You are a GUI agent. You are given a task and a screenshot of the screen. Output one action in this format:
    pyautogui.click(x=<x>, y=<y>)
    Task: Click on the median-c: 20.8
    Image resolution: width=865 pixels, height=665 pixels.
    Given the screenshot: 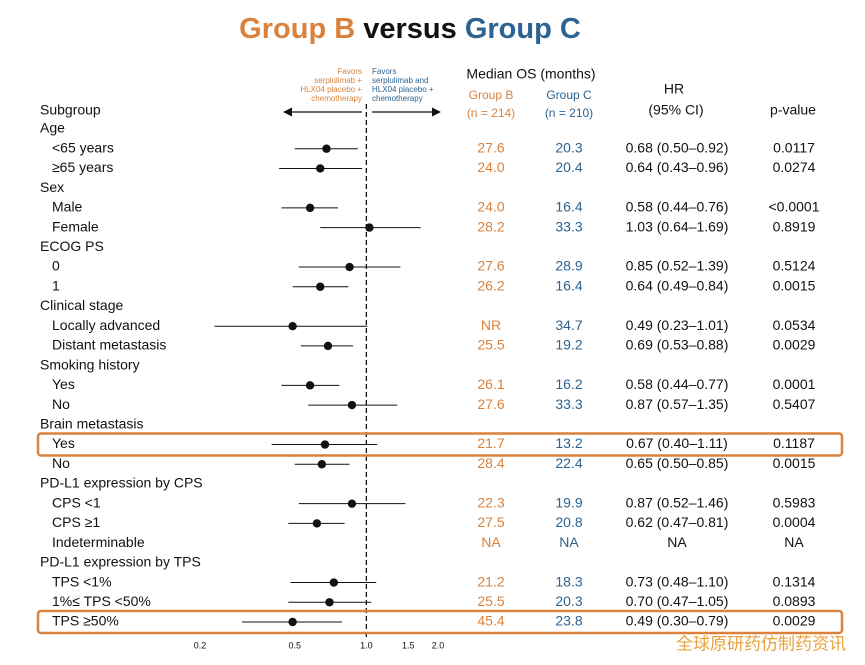 What is the action you would take?
    pyautogui.click(x=568, y=522)
    